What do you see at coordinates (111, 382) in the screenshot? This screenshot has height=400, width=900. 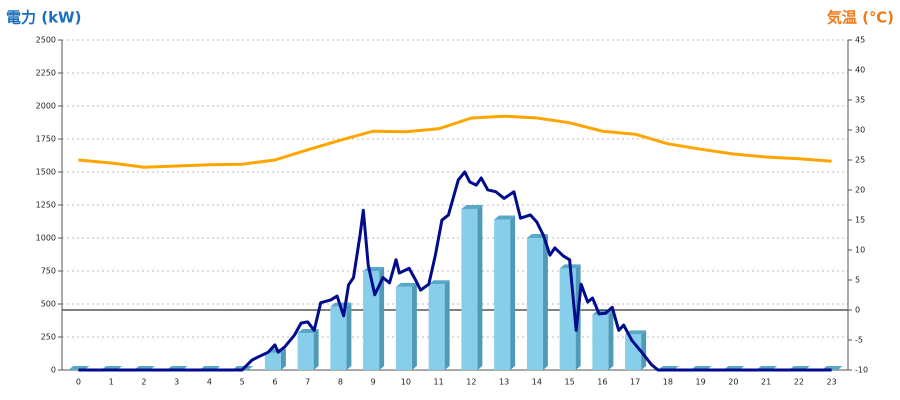 I see `x-tick-label: 1` at bounding box center [111, 382].